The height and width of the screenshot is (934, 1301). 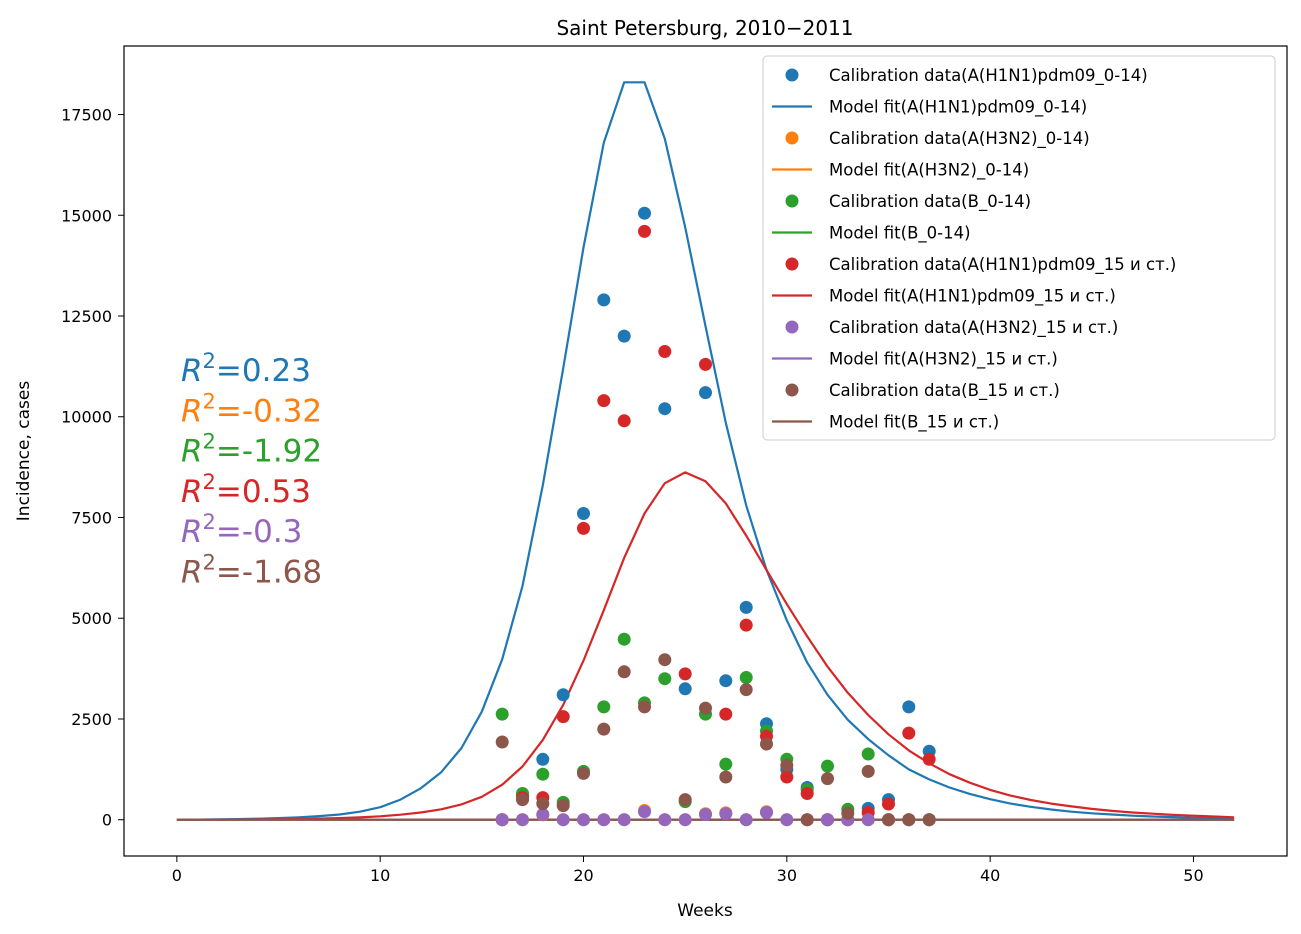 What do you see at coordinates (787, 875) in the screenshot?
I see `x-tick-label: 30` at bounding box center [787, 875].